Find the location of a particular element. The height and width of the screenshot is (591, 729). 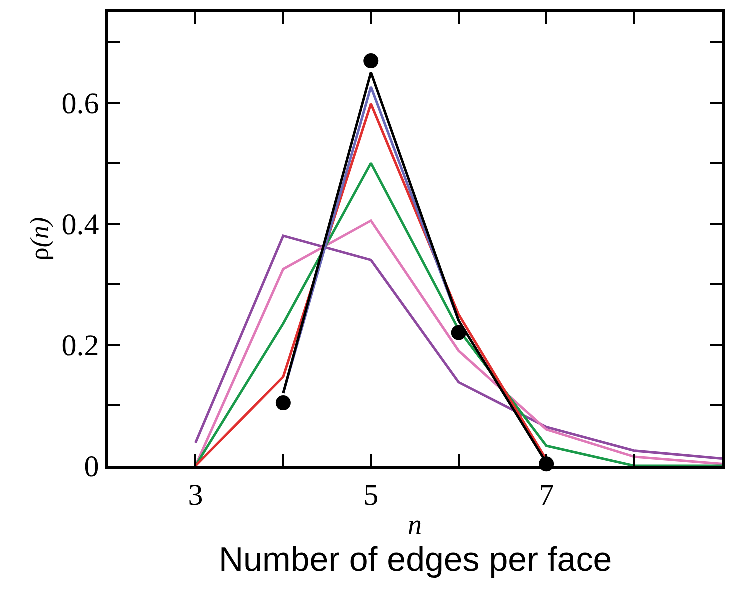

y-tick-label: 0.4 is located at coordinates (81, 225).